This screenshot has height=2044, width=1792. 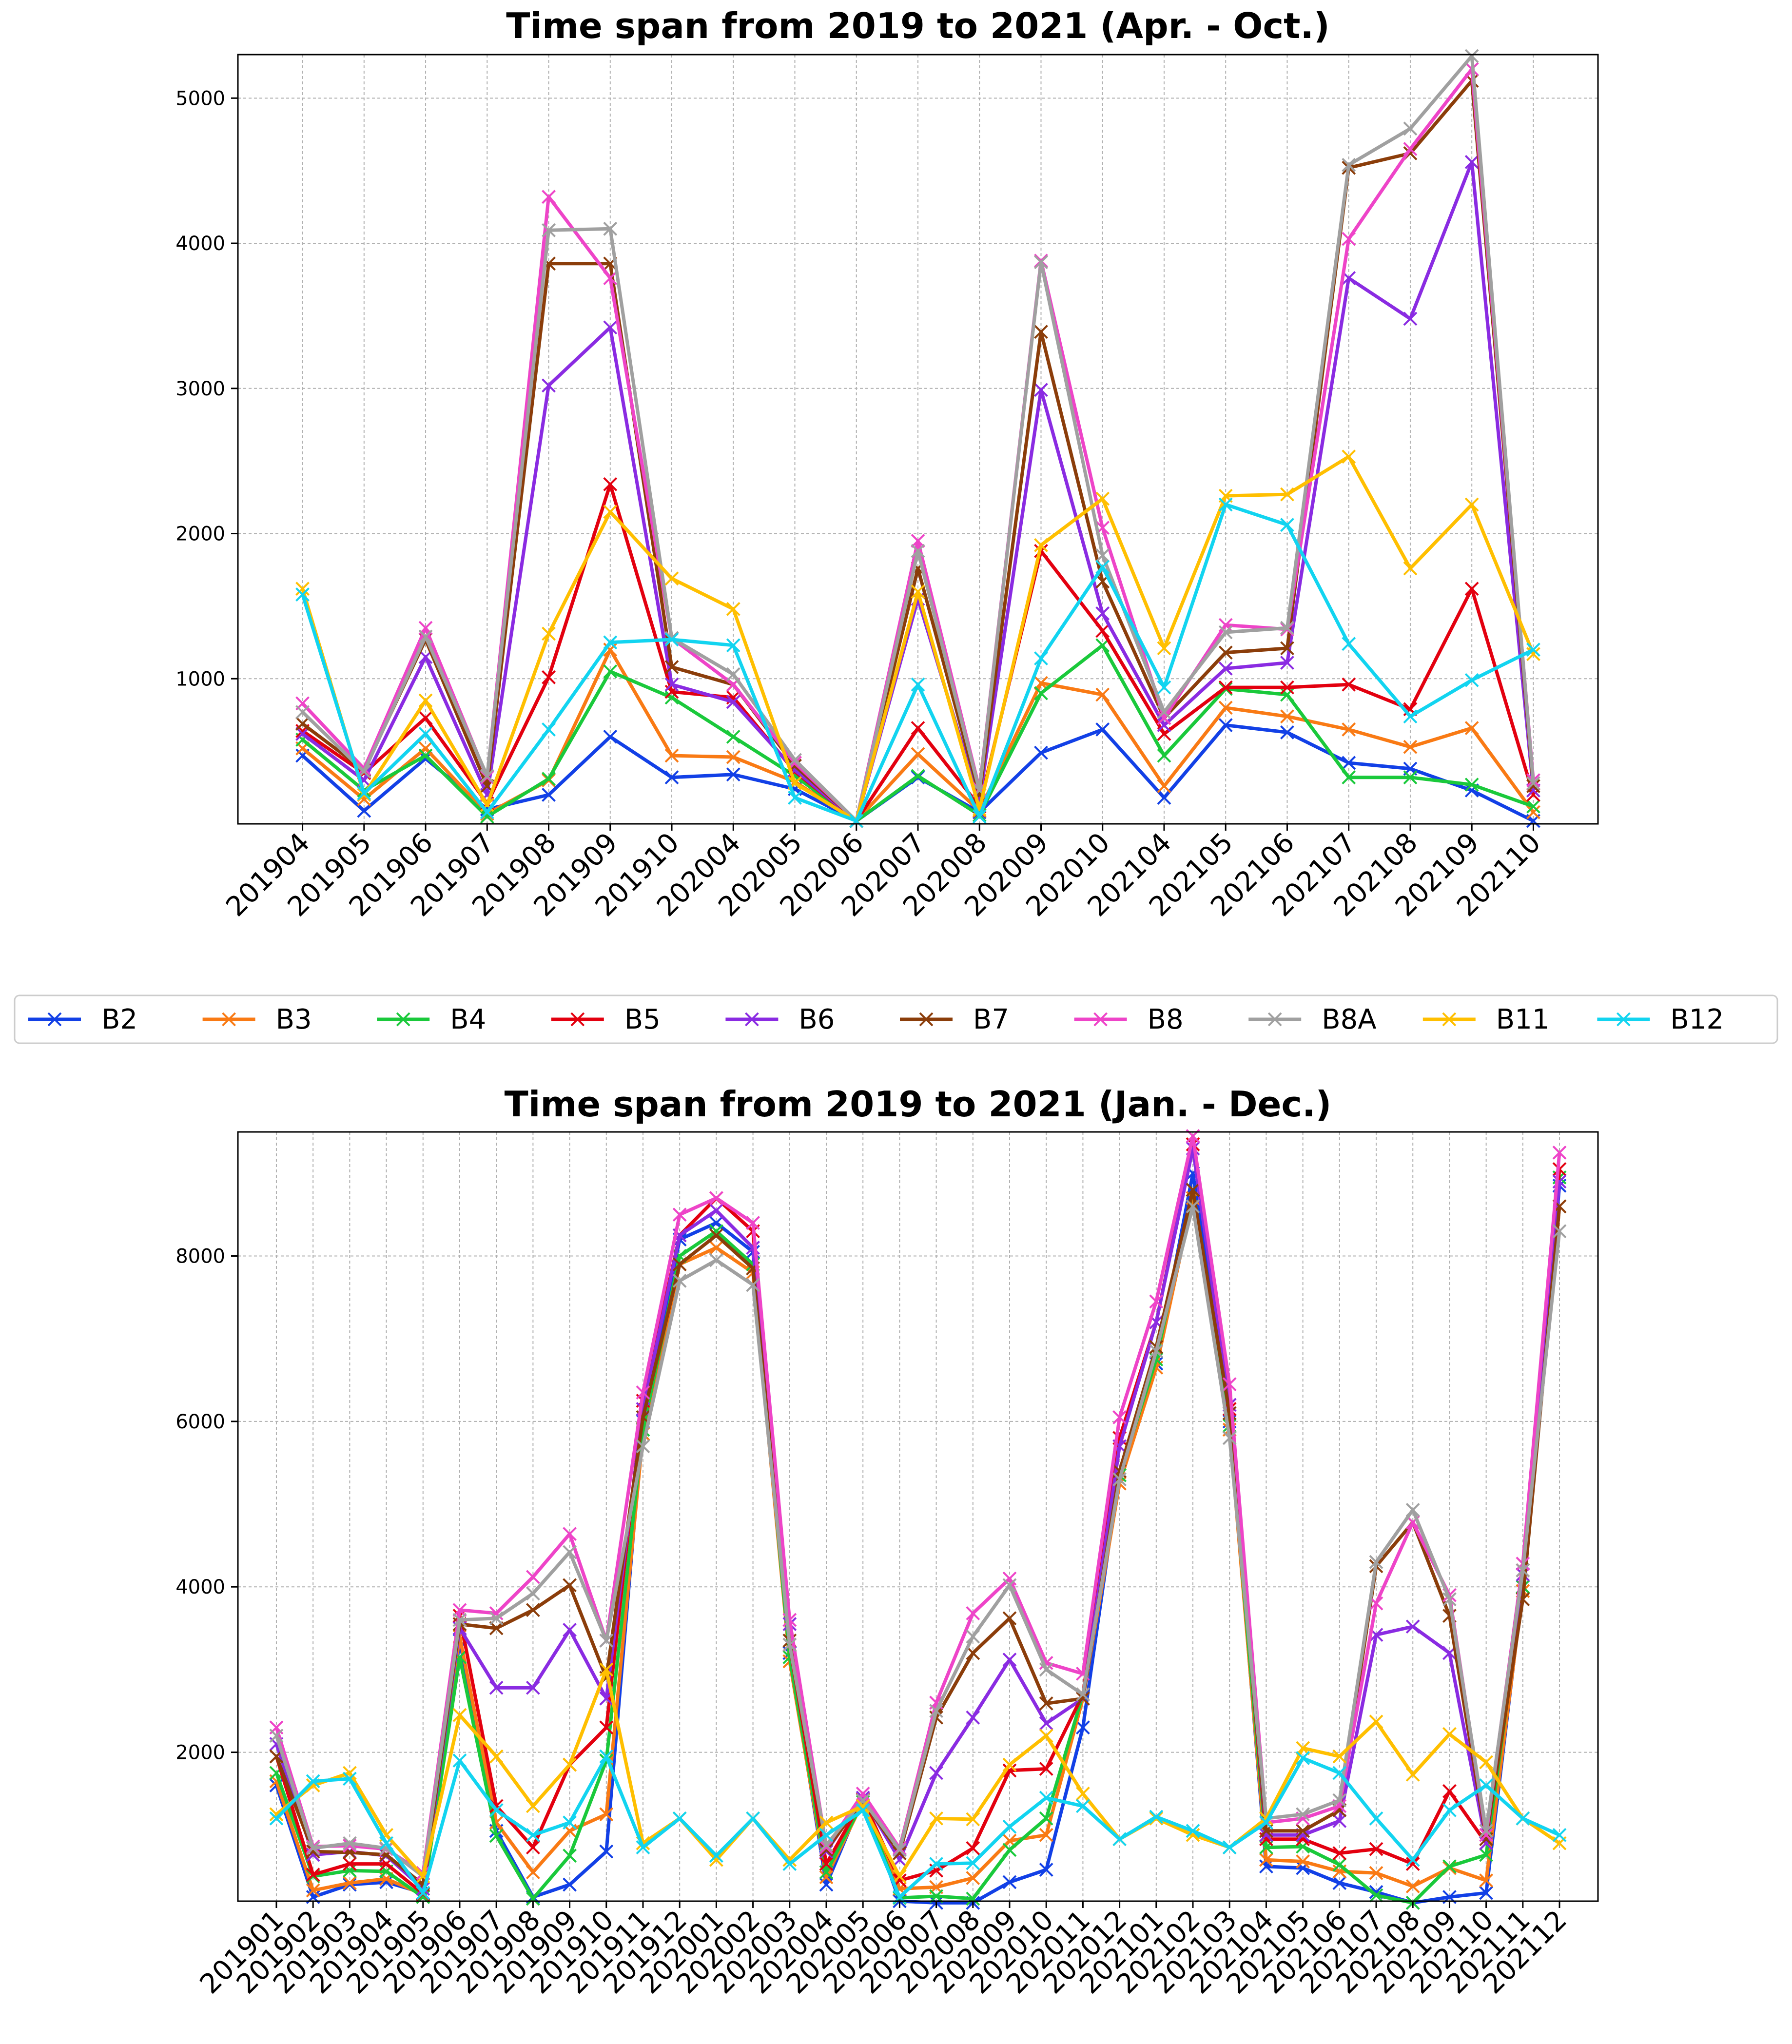 What do you see at coordinates (200, 1422) in the screenshot?
I see `y-tick-label: 6000` at bounding box center [200, 1422].